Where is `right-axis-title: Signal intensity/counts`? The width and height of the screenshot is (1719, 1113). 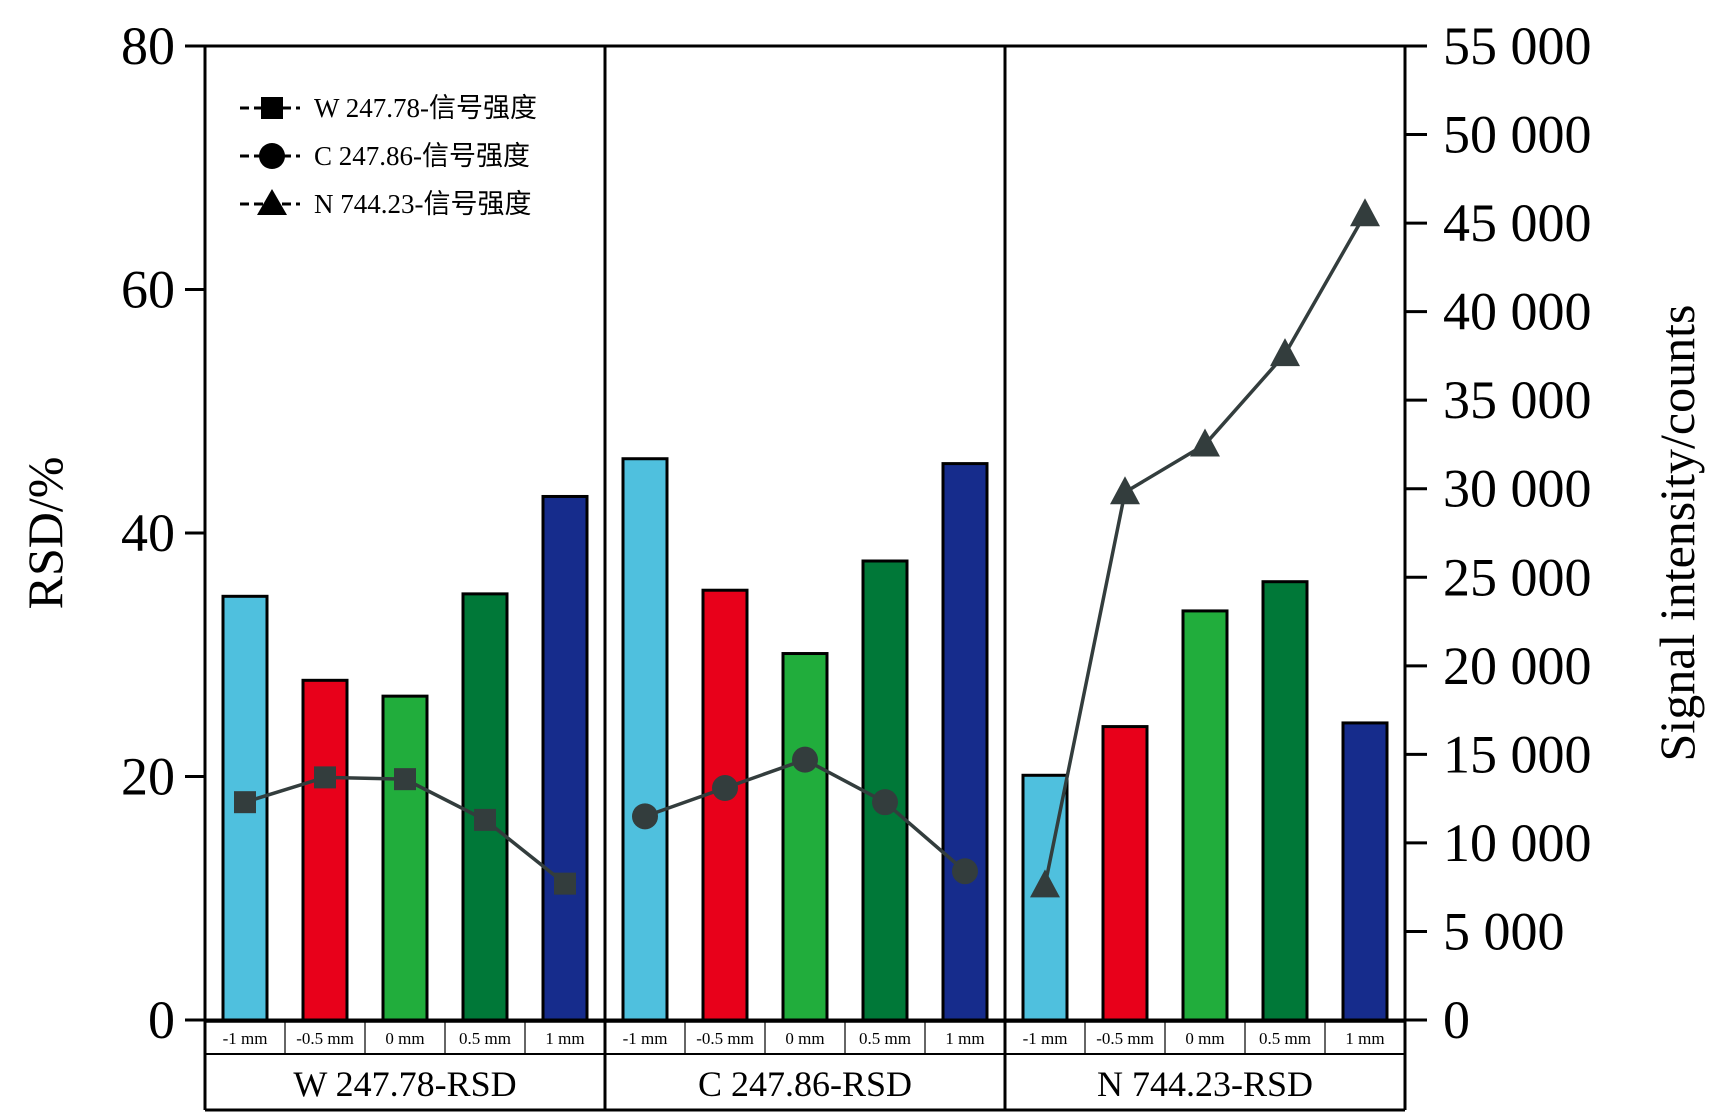 right-axis-title: Signal intensity/counts is located at coordinates (1677, 533).